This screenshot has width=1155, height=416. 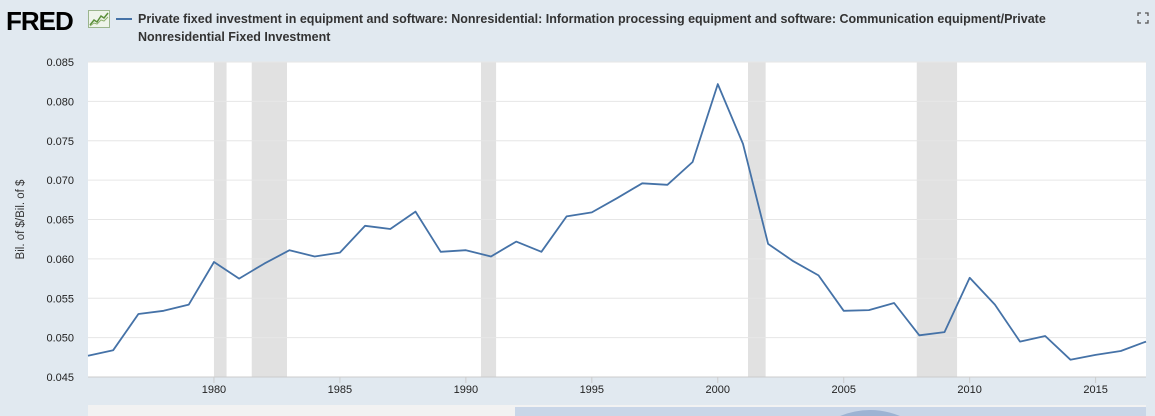 I want to click on y-tick-label-0.075: 0.075, so click(x=60, y=142).